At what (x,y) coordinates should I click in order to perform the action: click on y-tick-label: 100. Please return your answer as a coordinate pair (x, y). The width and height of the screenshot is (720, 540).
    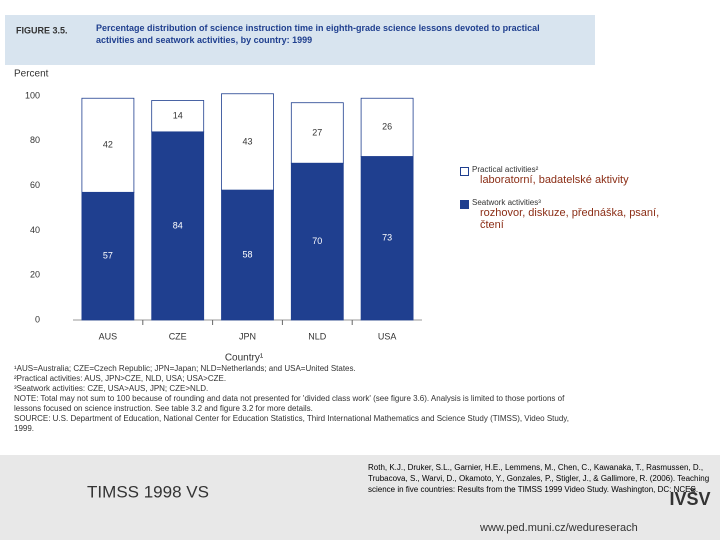
    Looking at the image, I should click on (32, 95).